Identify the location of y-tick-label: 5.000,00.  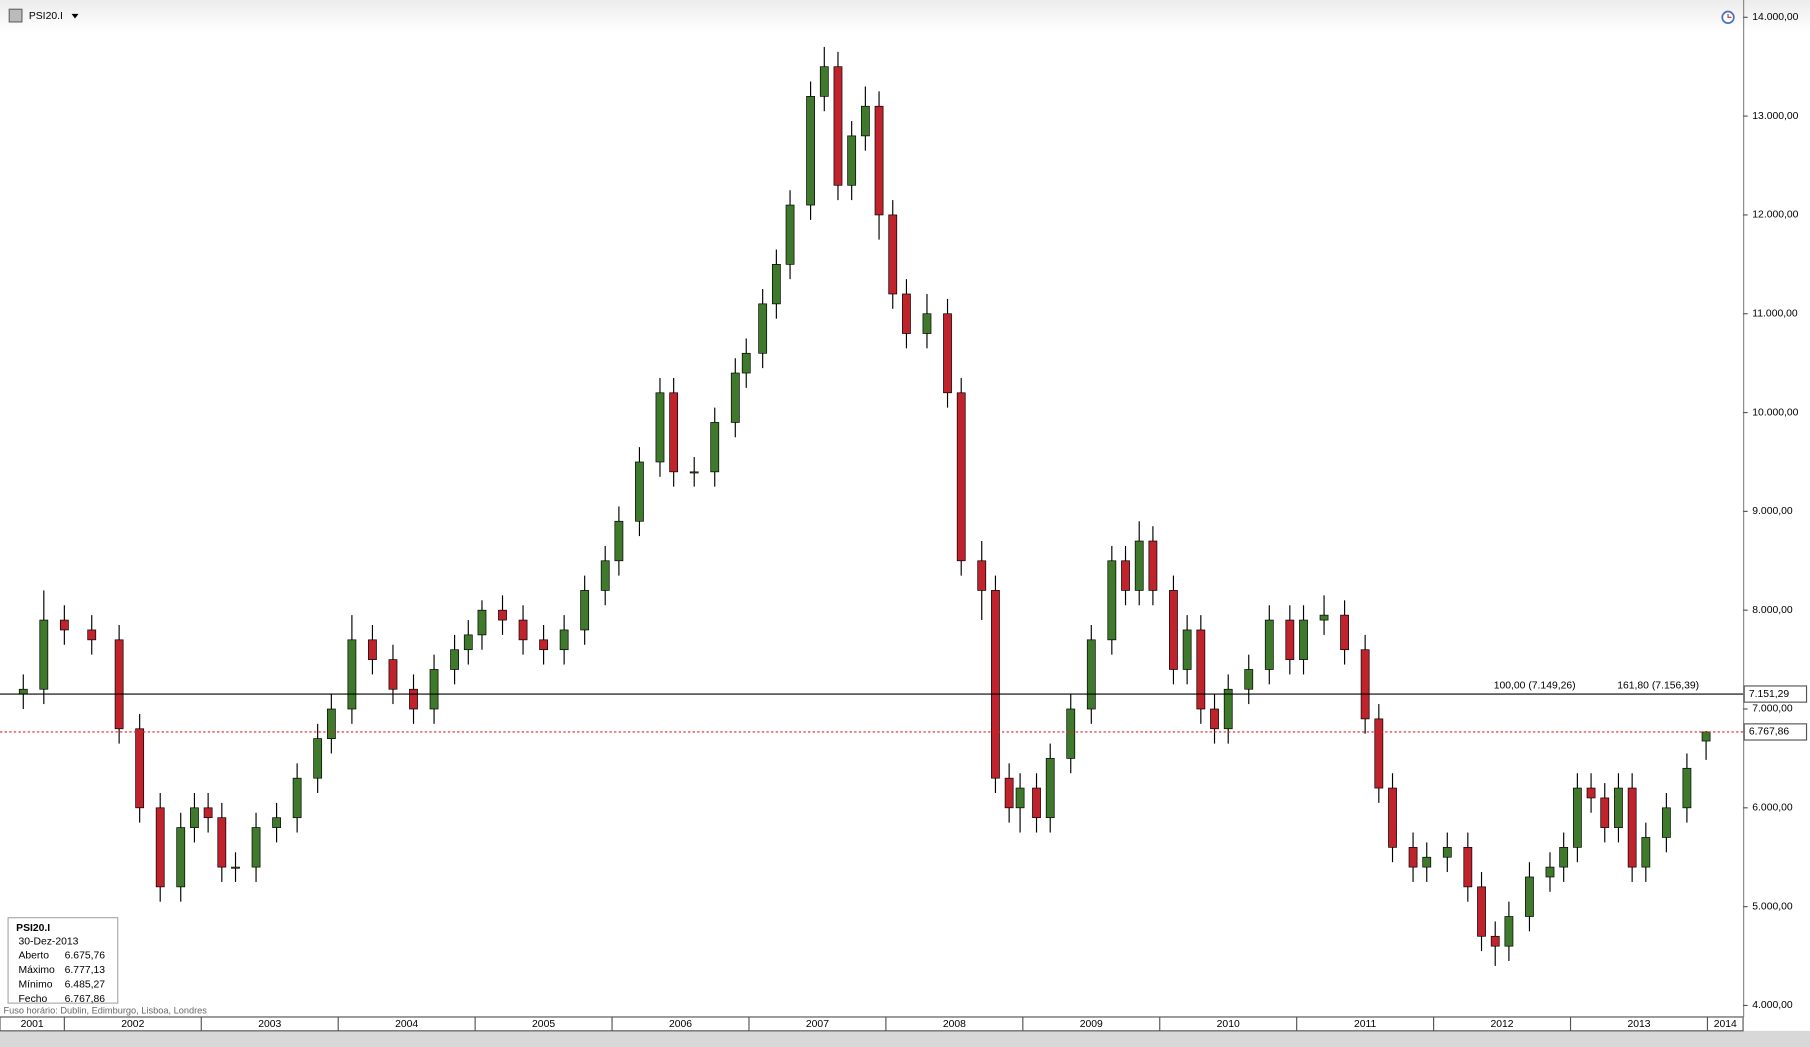
(1772, 906).